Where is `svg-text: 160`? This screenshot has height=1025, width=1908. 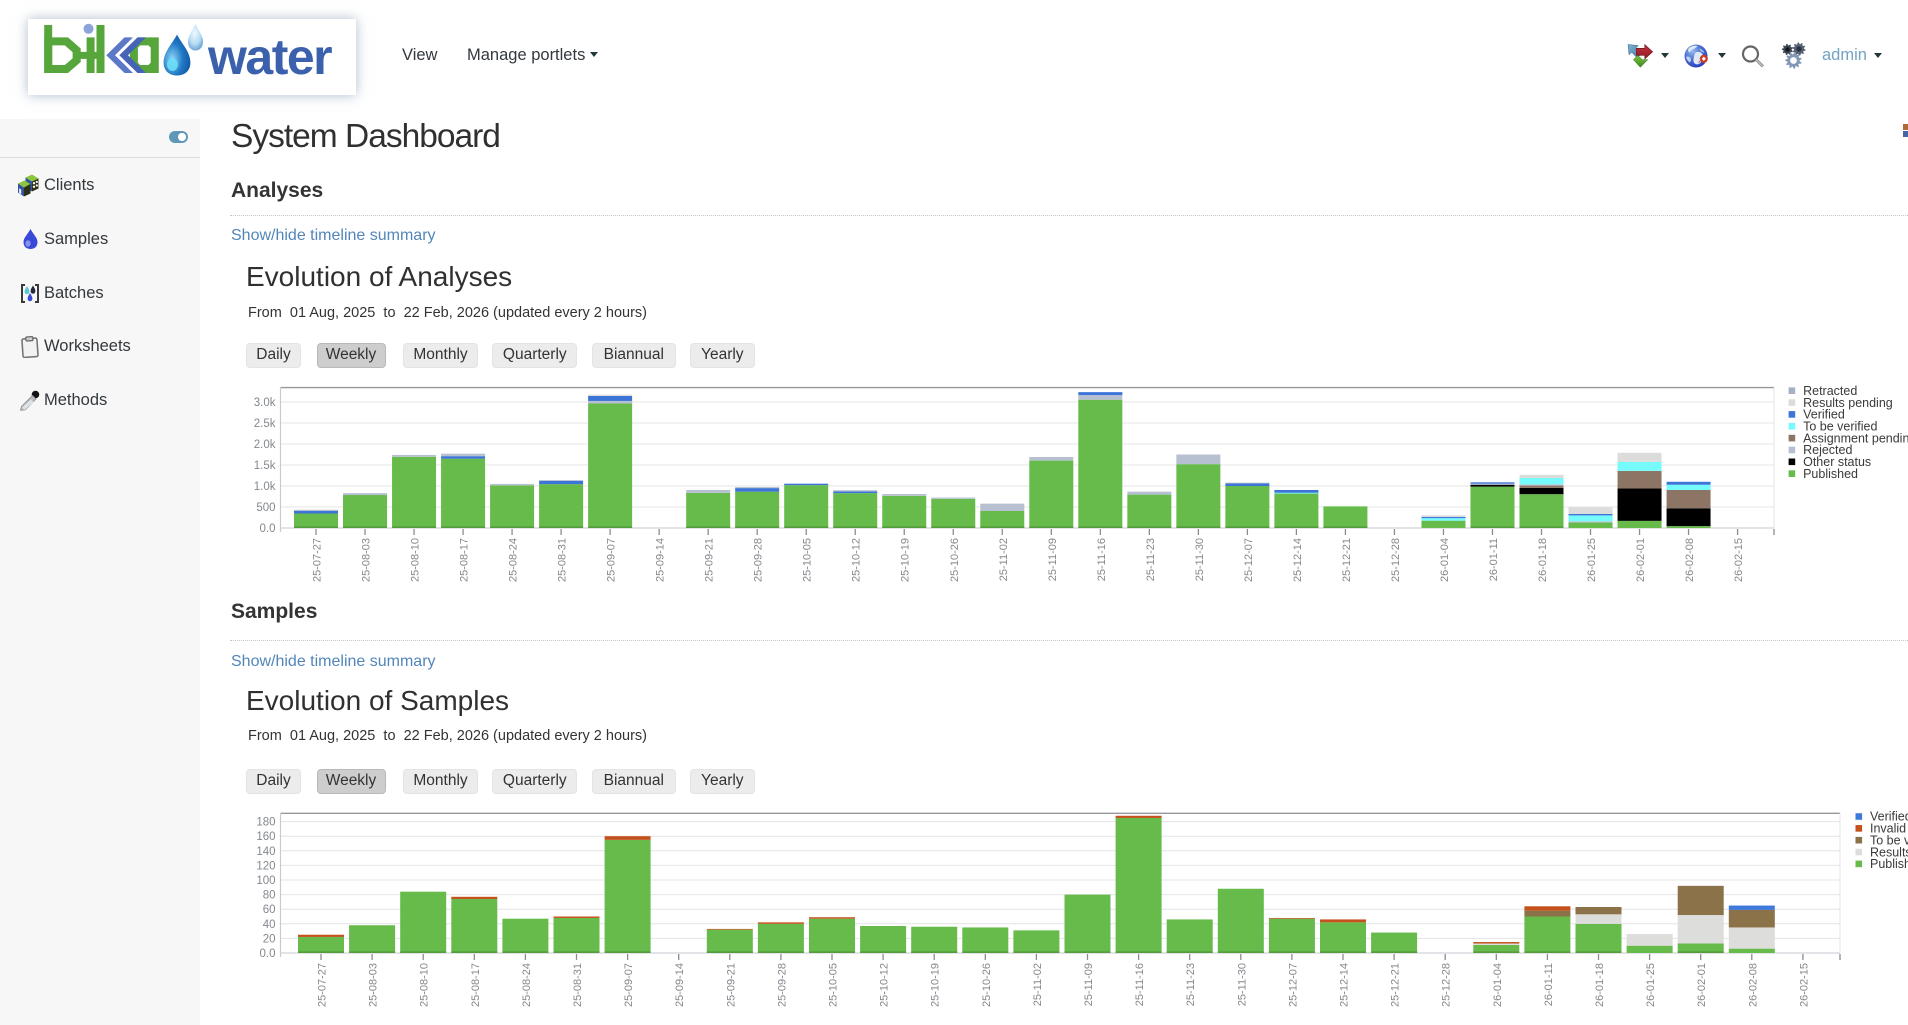
svg-text: 160 is located at coordinates (265, 837).